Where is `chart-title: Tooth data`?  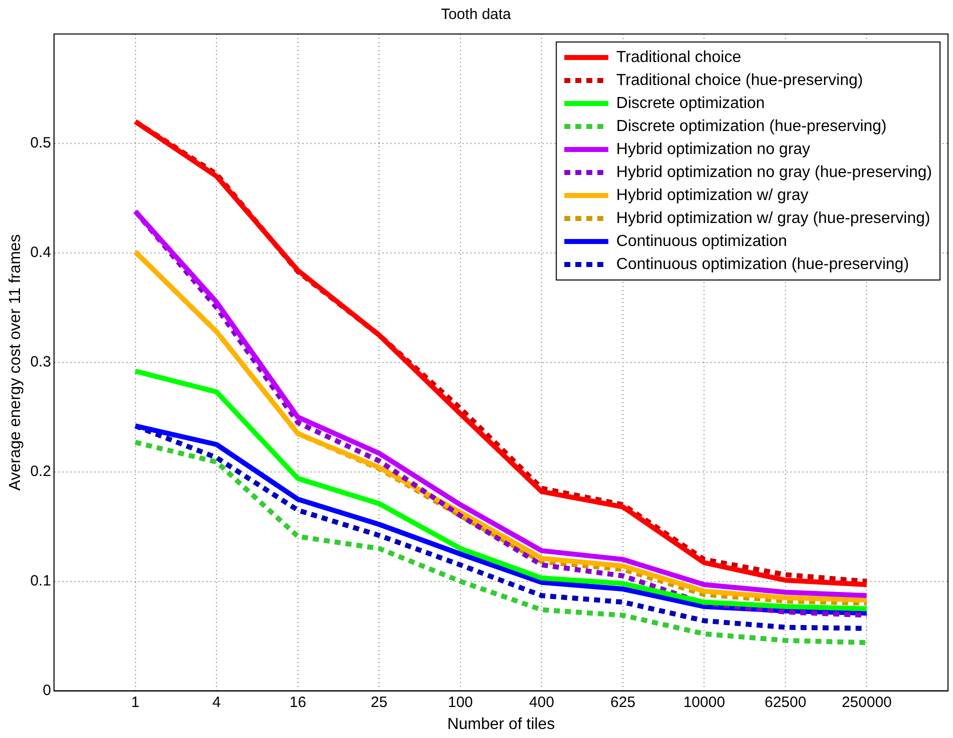 chart-title: Tooth data is located at coordinates (476, 15).